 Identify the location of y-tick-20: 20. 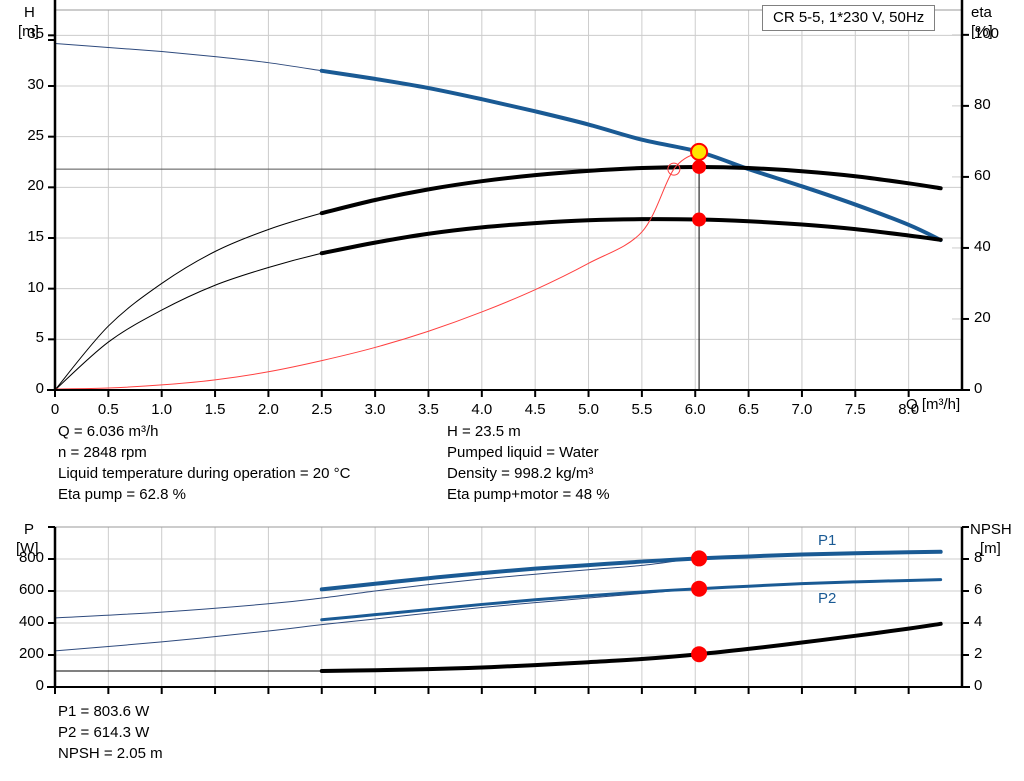
(35, 186).